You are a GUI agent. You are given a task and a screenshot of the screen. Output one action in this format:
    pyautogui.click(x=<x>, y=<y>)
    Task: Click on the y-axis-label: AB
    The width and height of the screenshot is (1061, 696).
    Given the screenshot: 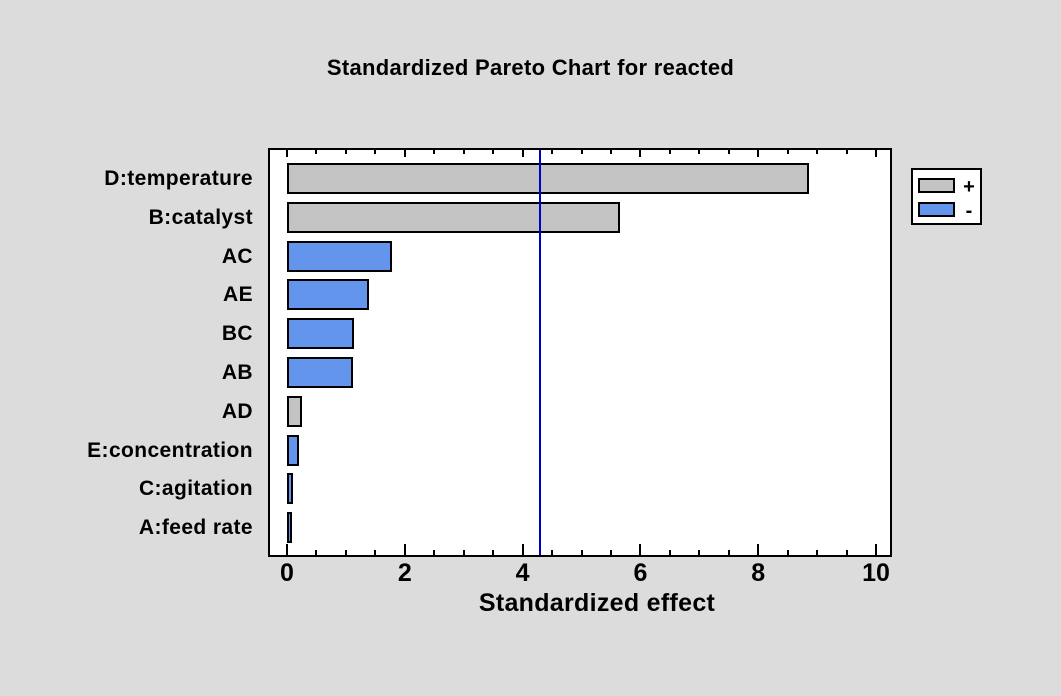 What is the action you would take?
    pyautogui.click(x=237, y=372)
    